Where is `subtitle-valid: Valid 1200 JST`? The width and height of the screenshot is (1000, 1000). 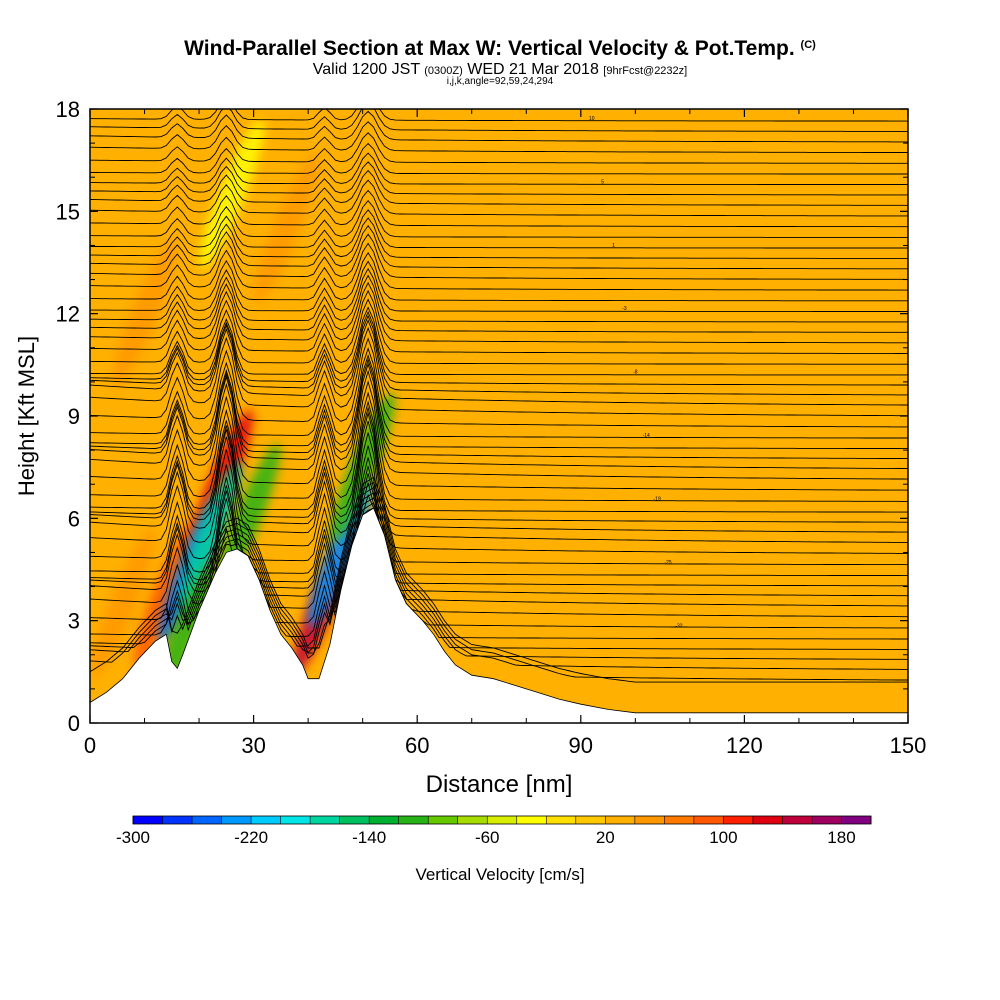 subtitle-valid: Valid 1200 JST is located at coordinates (366, 69).